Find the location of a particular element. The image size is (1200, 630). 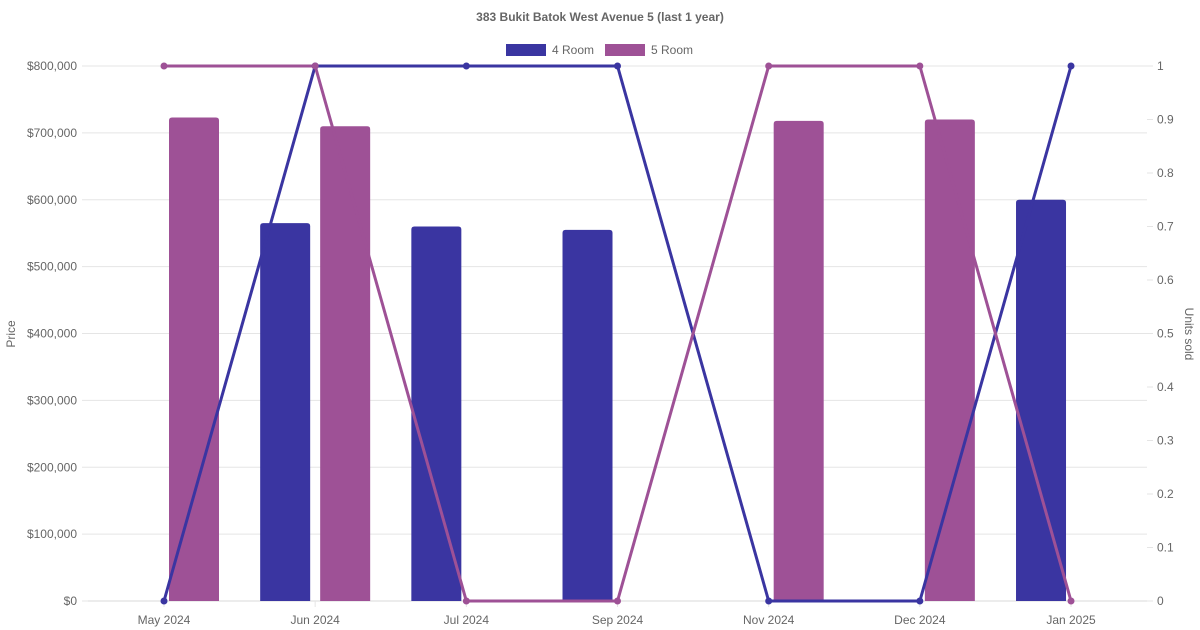

legend-label-5-room: 5 Room is located at coordinates (672, 50).